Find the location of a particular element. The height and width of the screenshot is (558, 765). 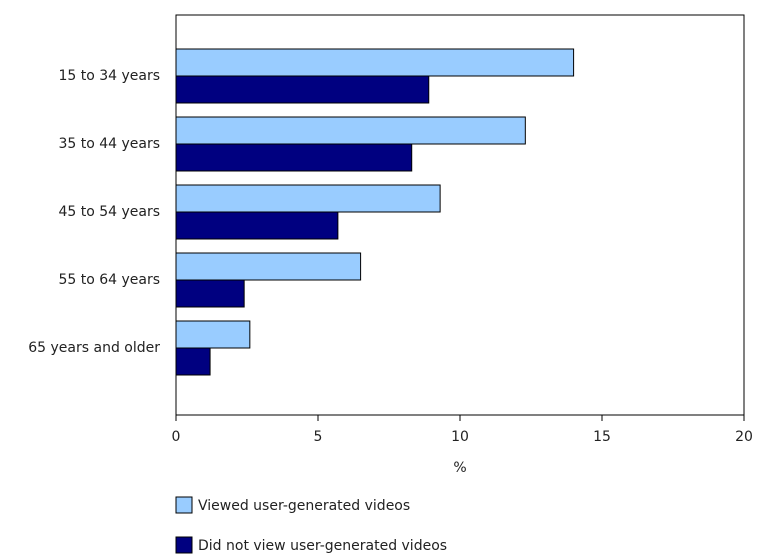

x-axis-label: % is located at coordinates (459, 468).